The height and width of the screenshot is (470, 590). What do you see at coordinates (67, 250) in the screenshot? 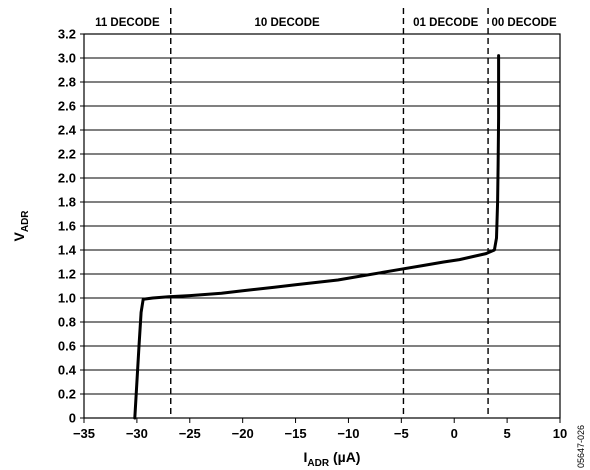
I see `y-tick-label: 1.4` at bounding box center [67, 250].